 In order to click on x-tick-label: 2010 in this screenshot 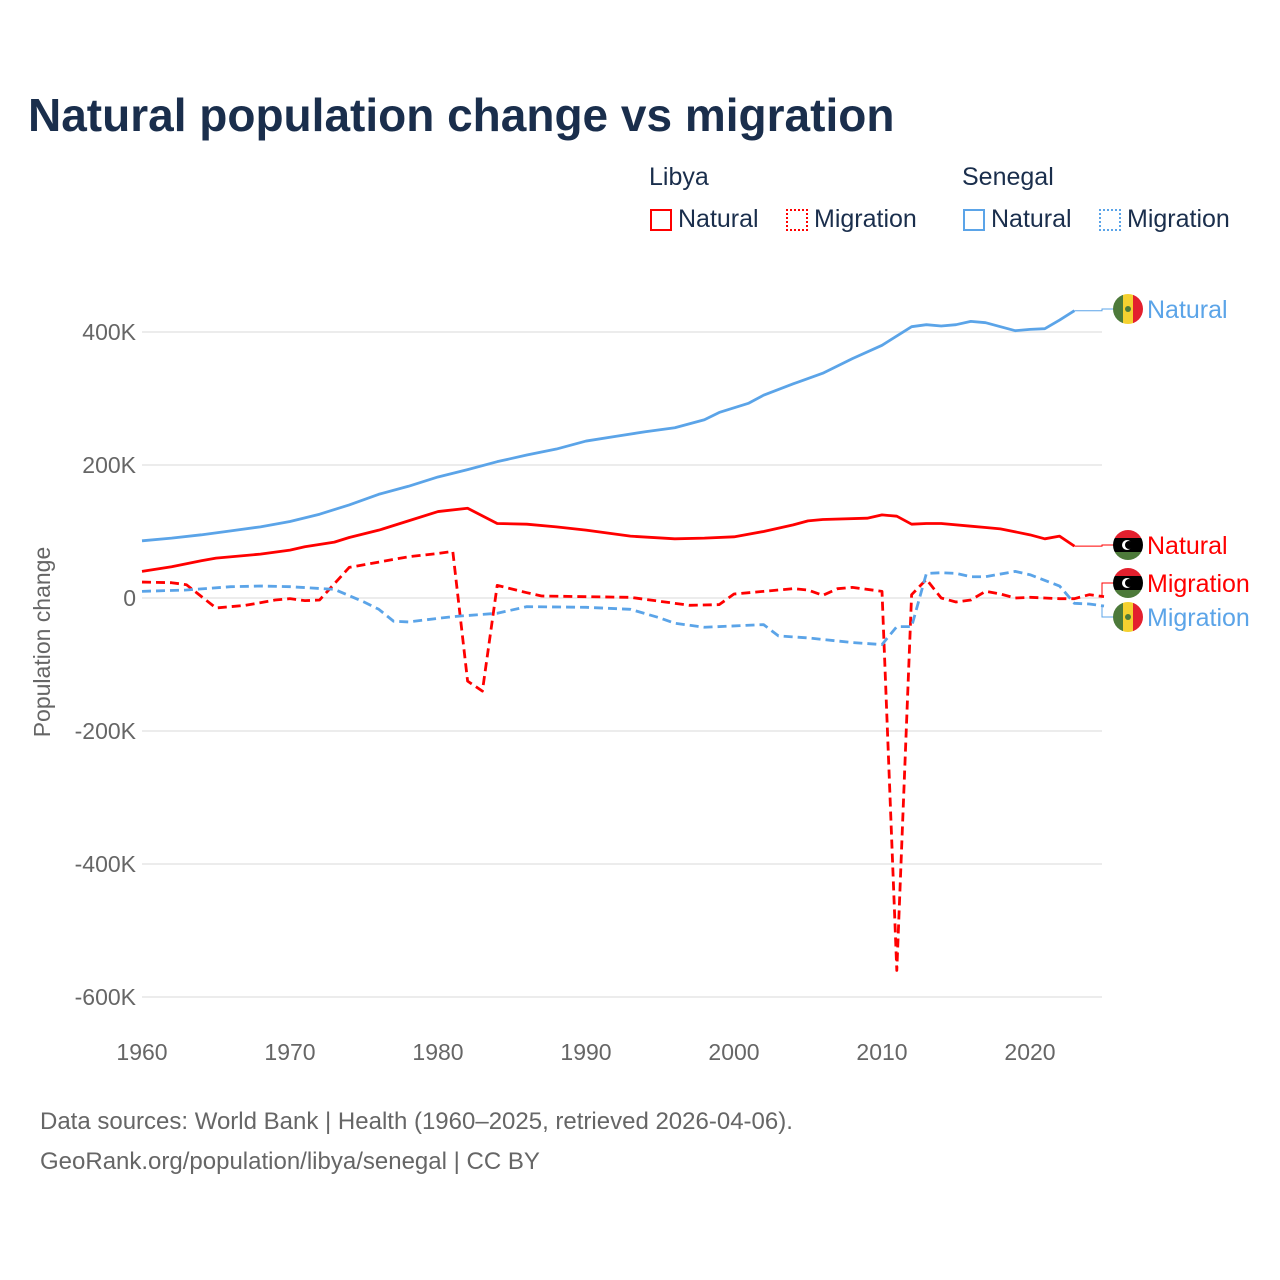, I will do `click(881, 1052)`.